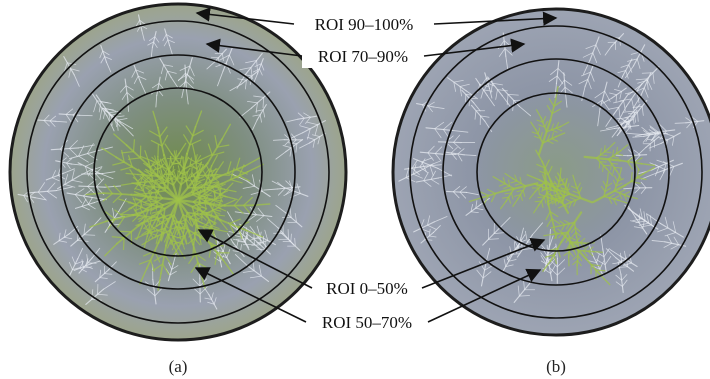 The height and width of the screenshot is (379, 710). Describe the element at coordinates (556, 366) in the screenshot. I see `panel-label-b: (b)` at that location.